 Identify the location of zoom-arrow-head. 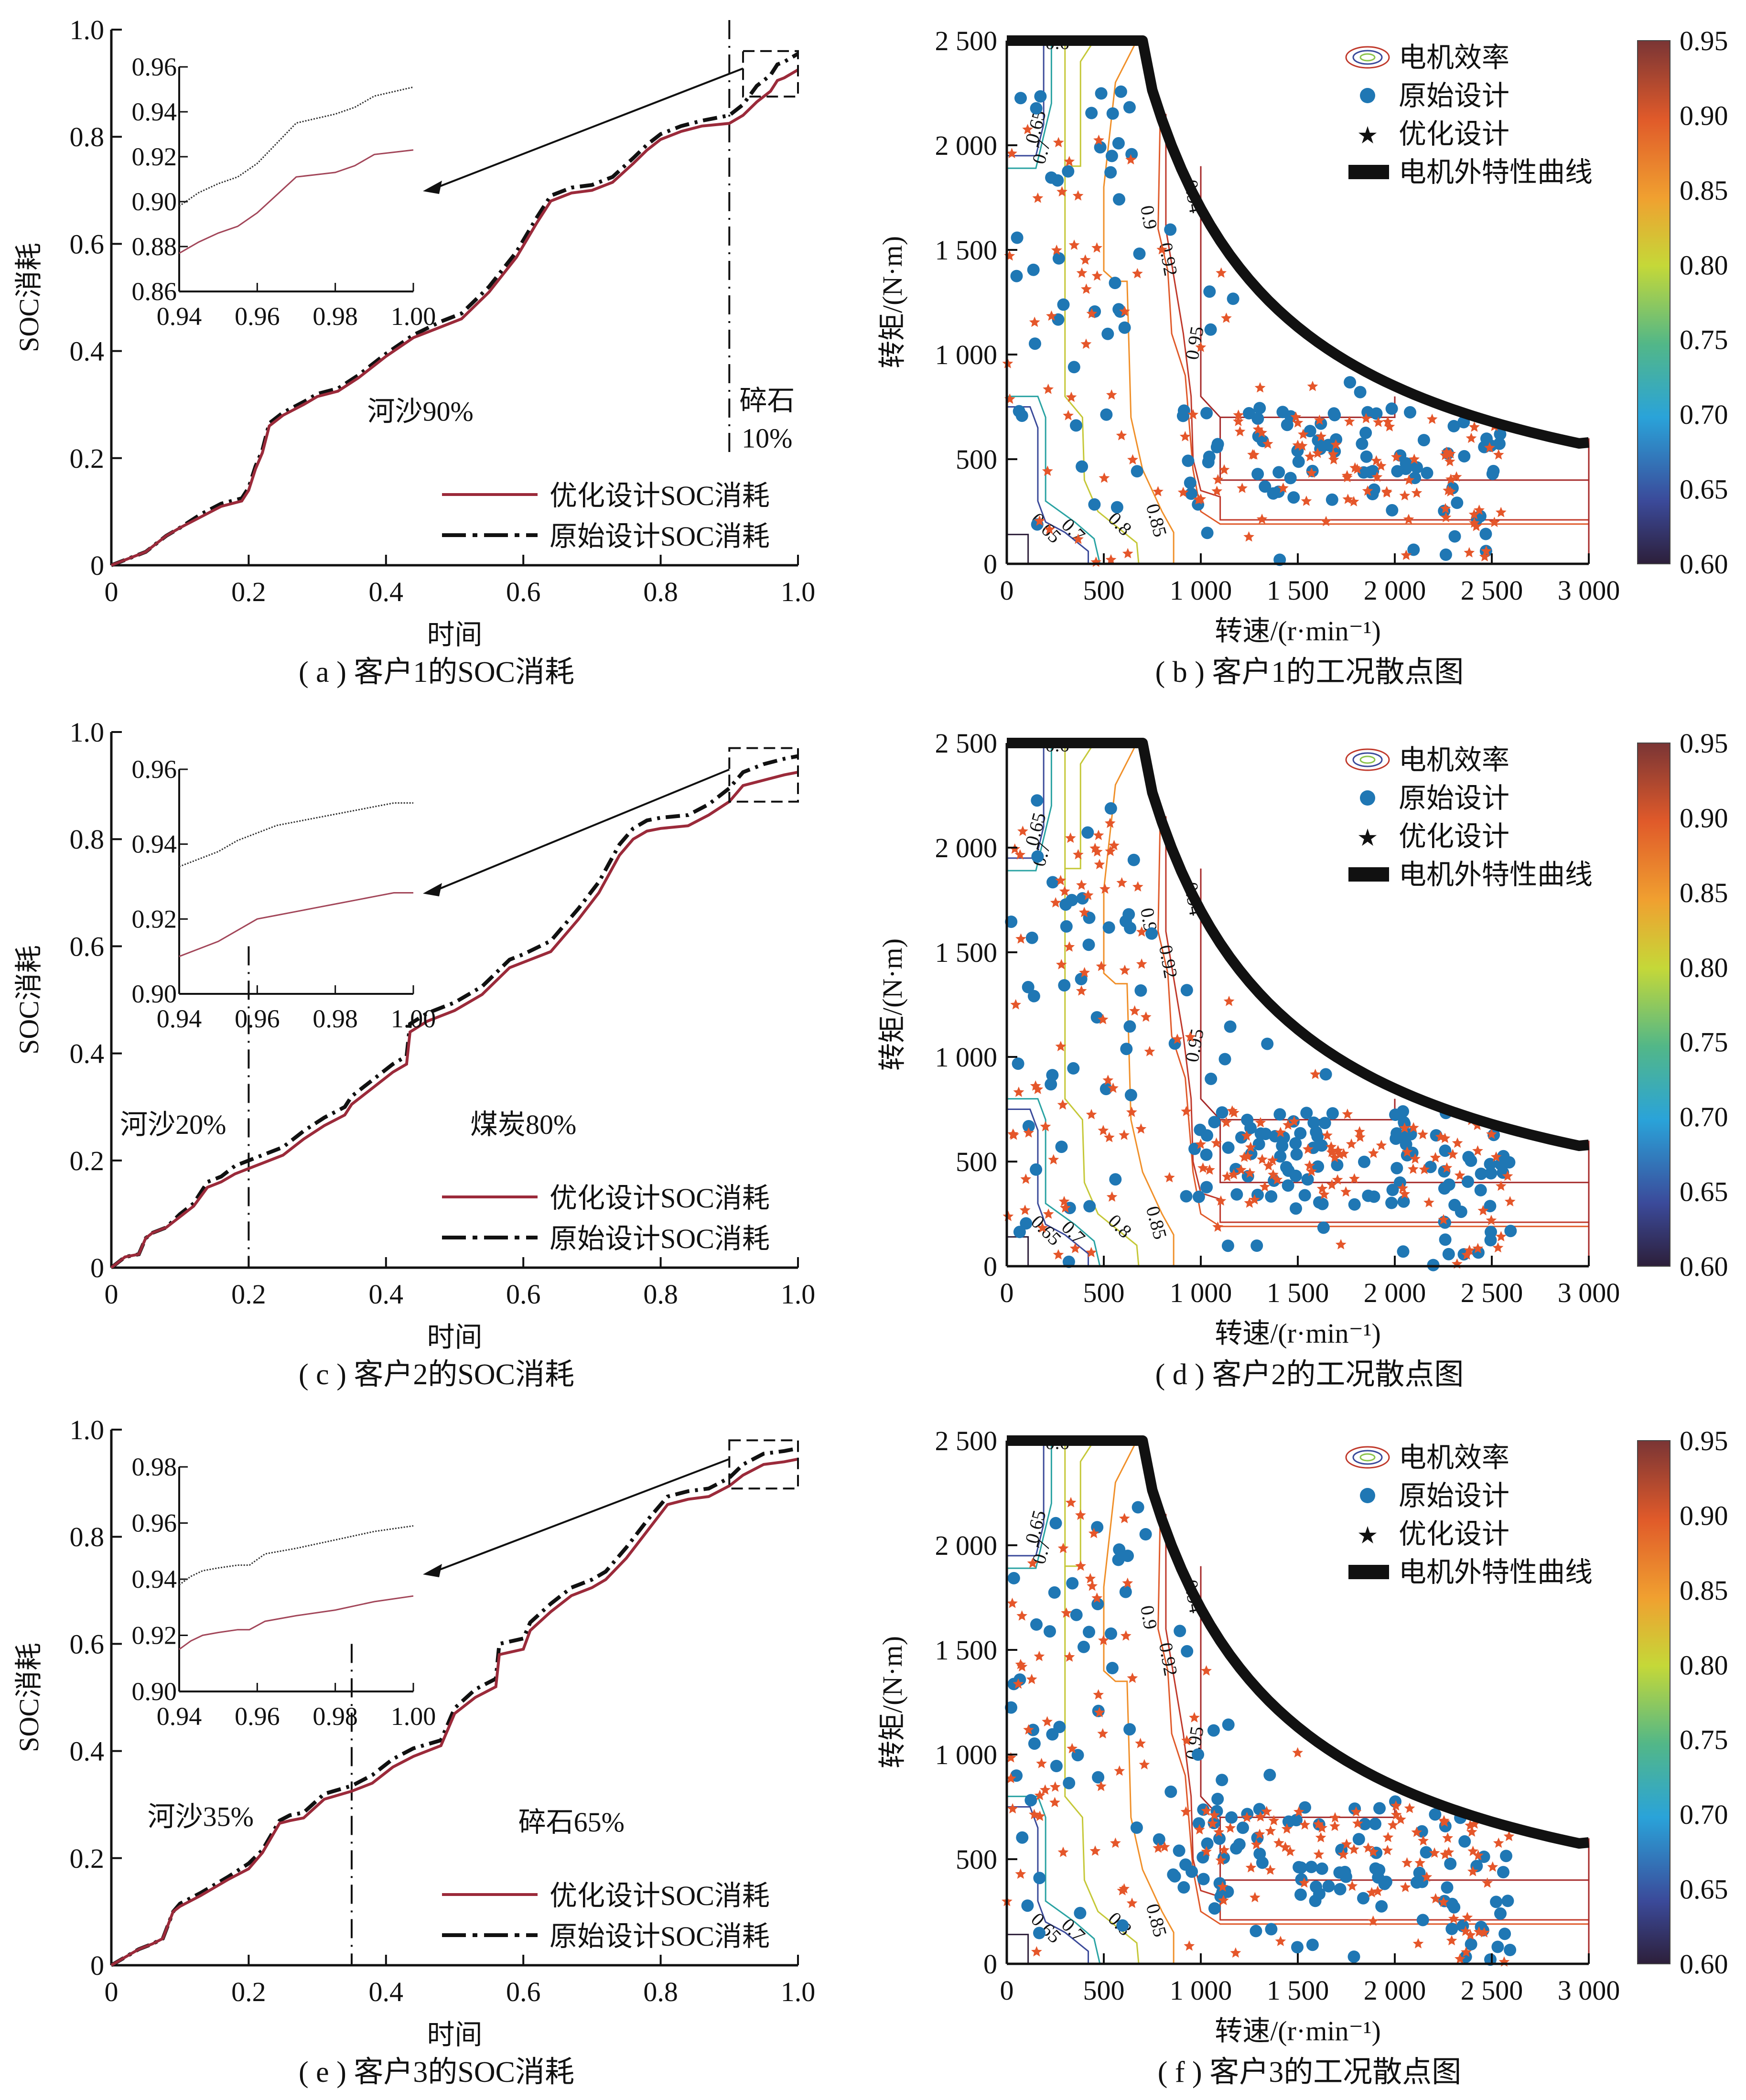
(433, 188).